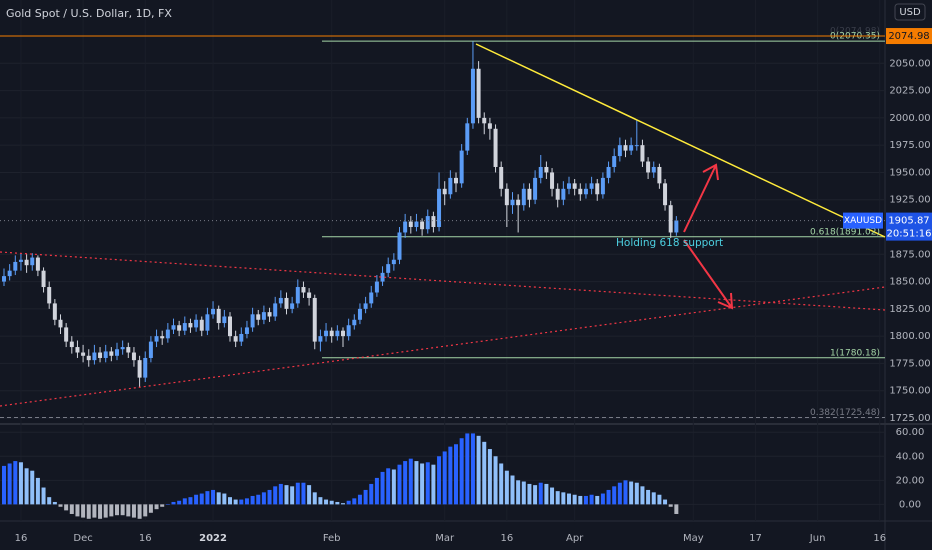  What do you see at coordinates (909, 63) in the screenshot?
I see `y-tick-label: 2050.00` at bounding box center [909, 63].